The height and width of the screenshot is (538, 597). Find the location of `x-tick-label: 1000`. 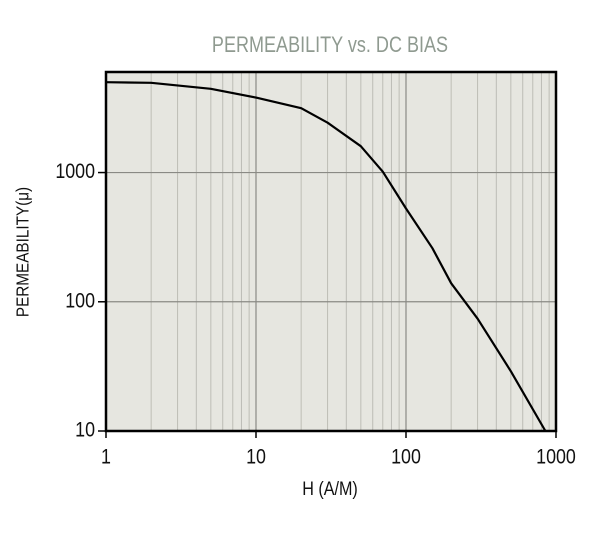

x-tick-label: 1000 is located at coordinates (556, 457).